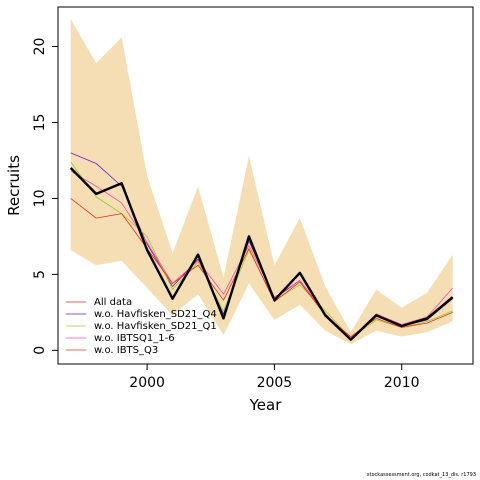  I want to click on y-tick-label-15: 15, so click(40, 123).